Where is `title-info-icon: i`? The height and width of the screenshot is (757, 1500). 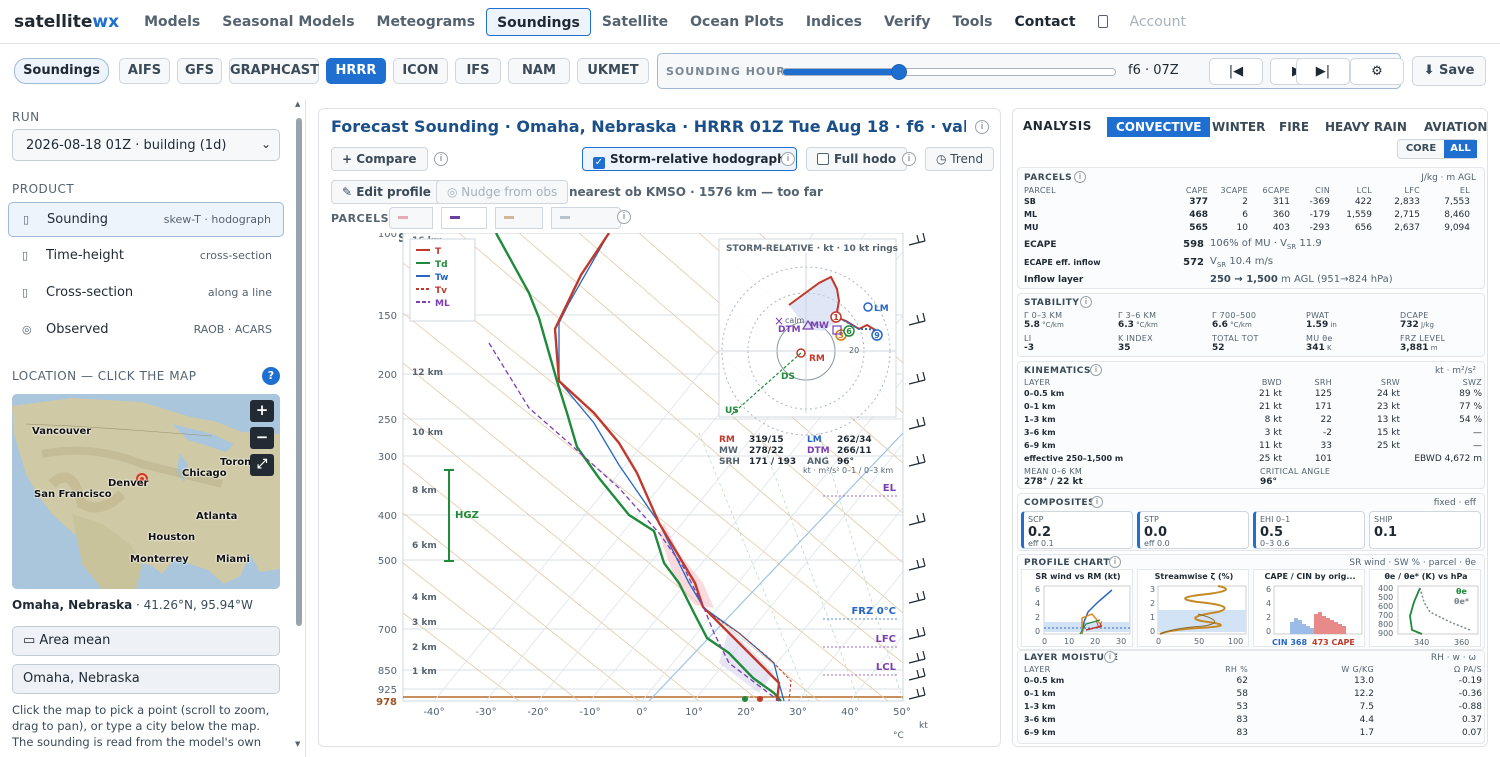 title-info-icon: i is located at coordinates (982, 127).